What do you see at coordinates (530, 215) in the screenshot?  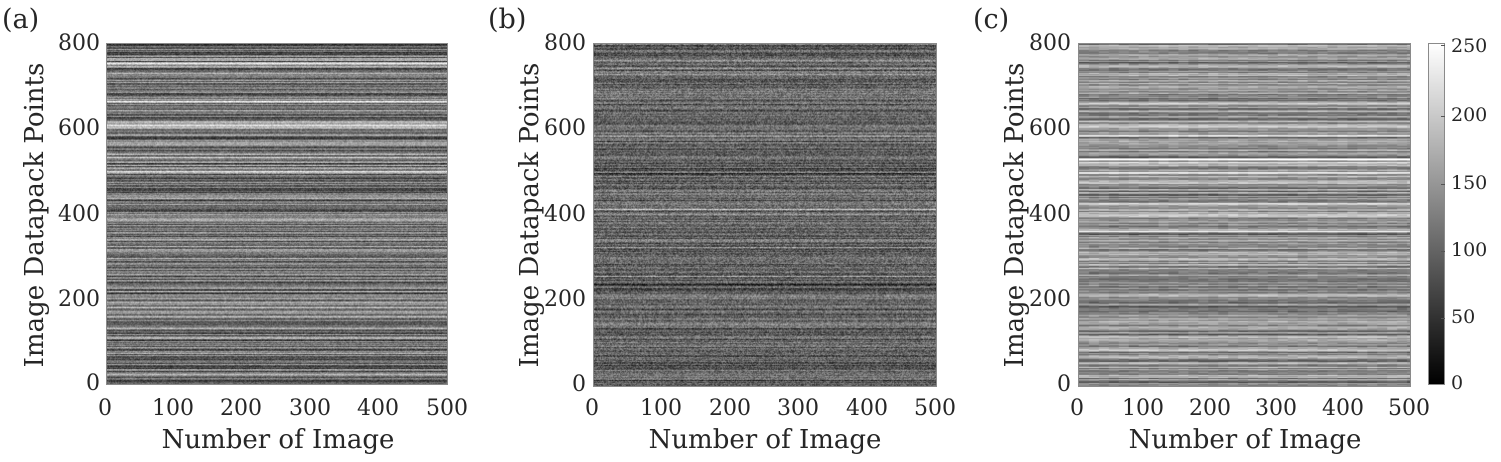 I see `y-axis-label-b: Image Datapack Points` at bounding box center [530, 215].